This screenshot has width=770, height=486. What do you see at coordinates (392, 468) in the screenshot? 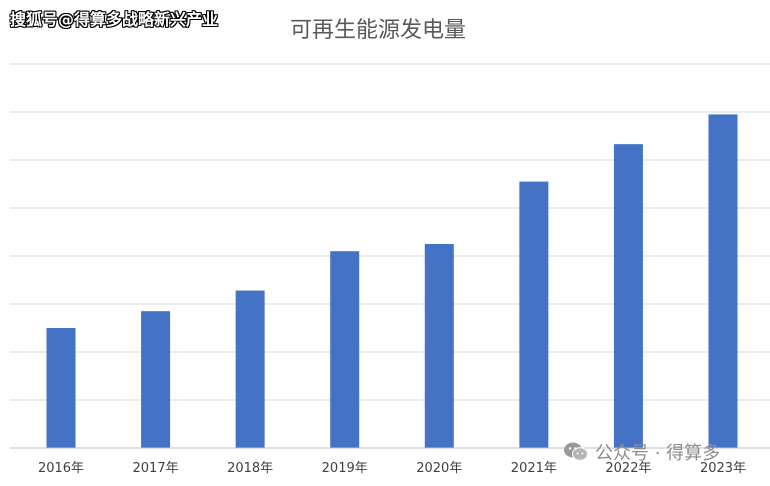
I see `x-tick-labels: 2016年 2017年 2018年 2019年 2020年 2021年 2022年 2023年` at bounding box center [392, 468].